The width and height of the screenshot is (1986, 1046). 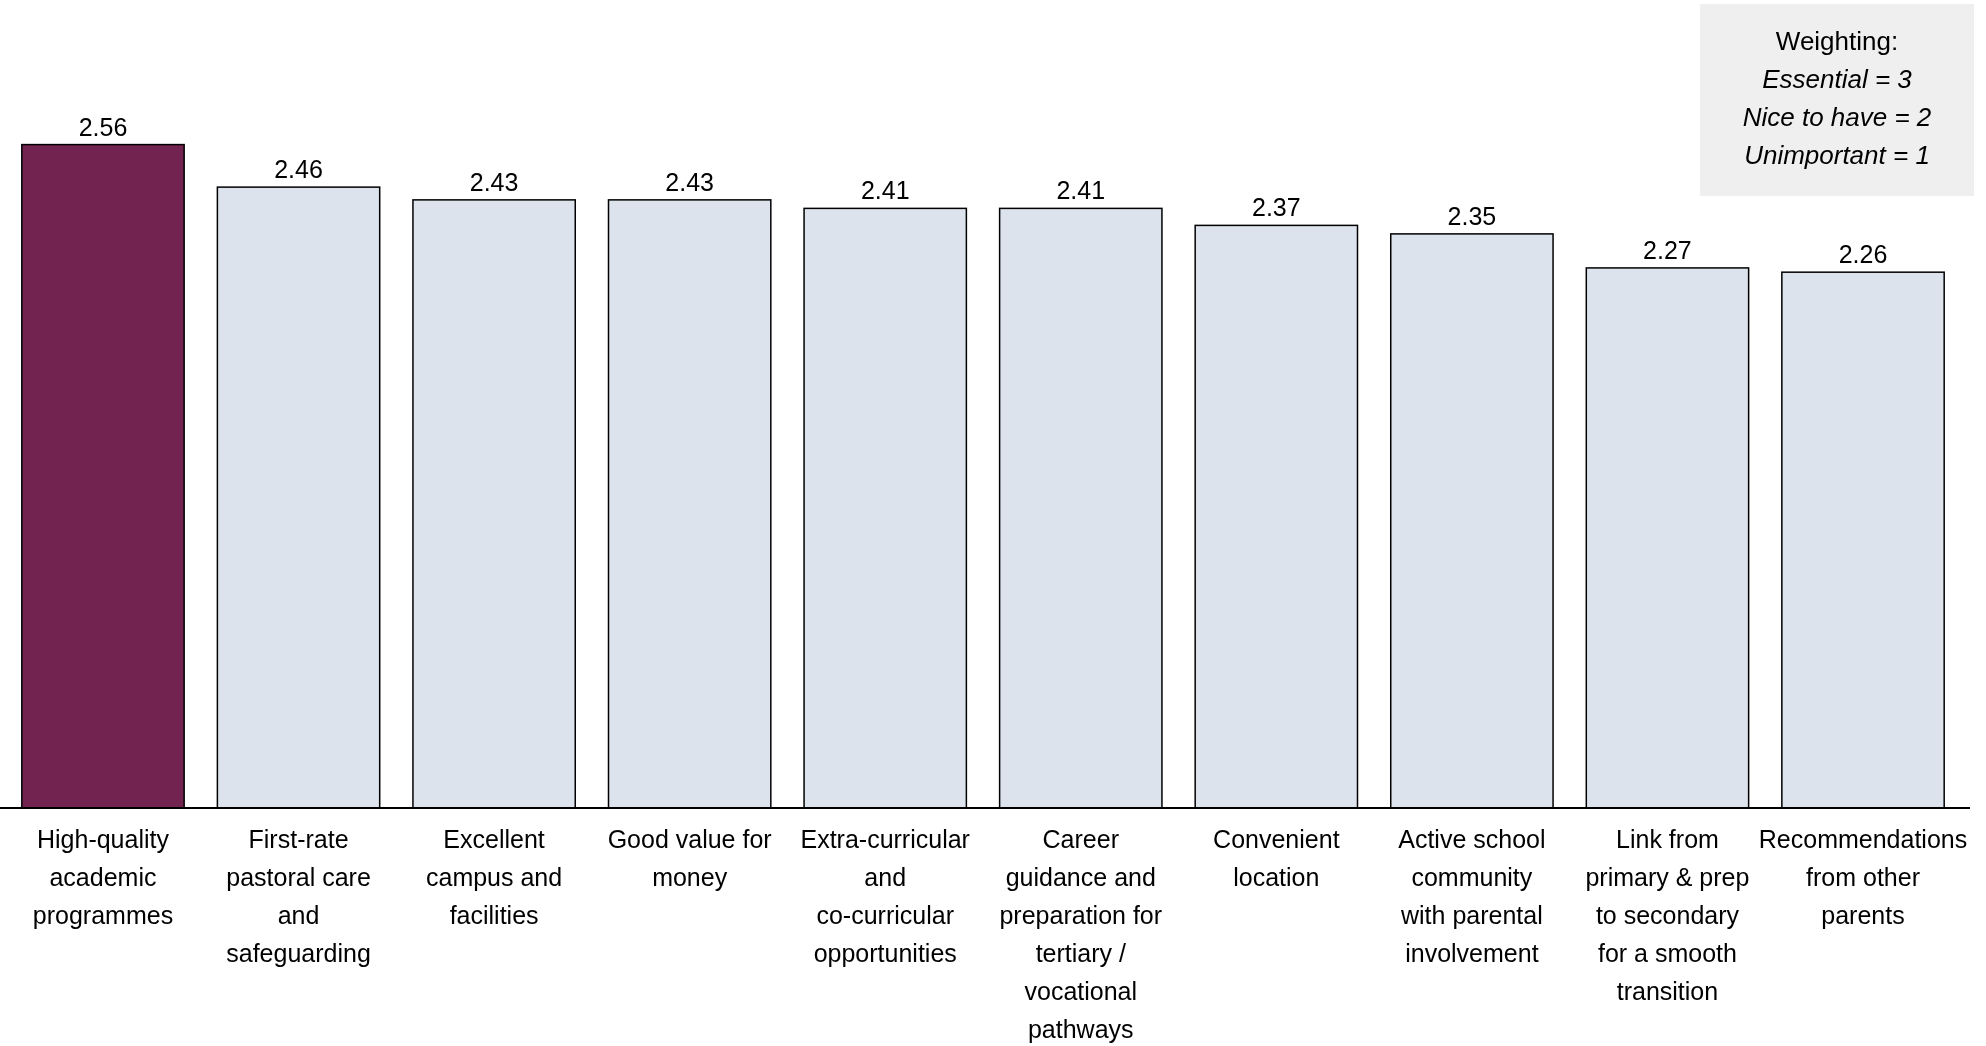 I want to click on annotation: Unimportant = 1, so click(x=1837, y=155).